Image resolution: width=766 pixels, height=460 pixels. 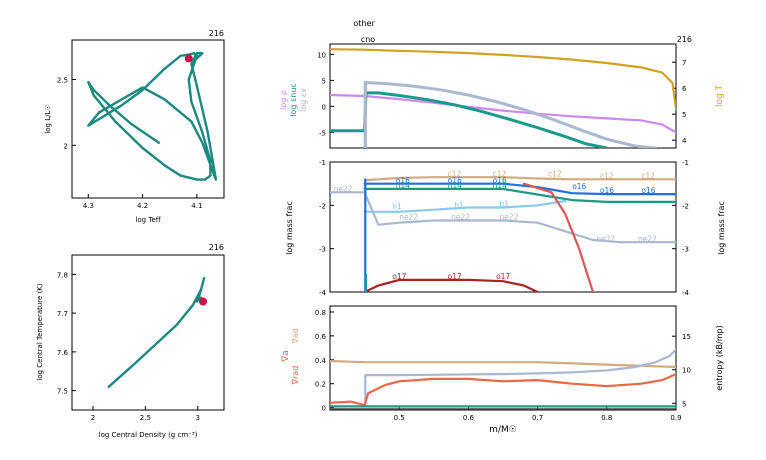 What do you see at coordinates (469, 418) in the screenshot?
I see `gradients-xtick-label: 0.6` at bounding box center [469, 418].